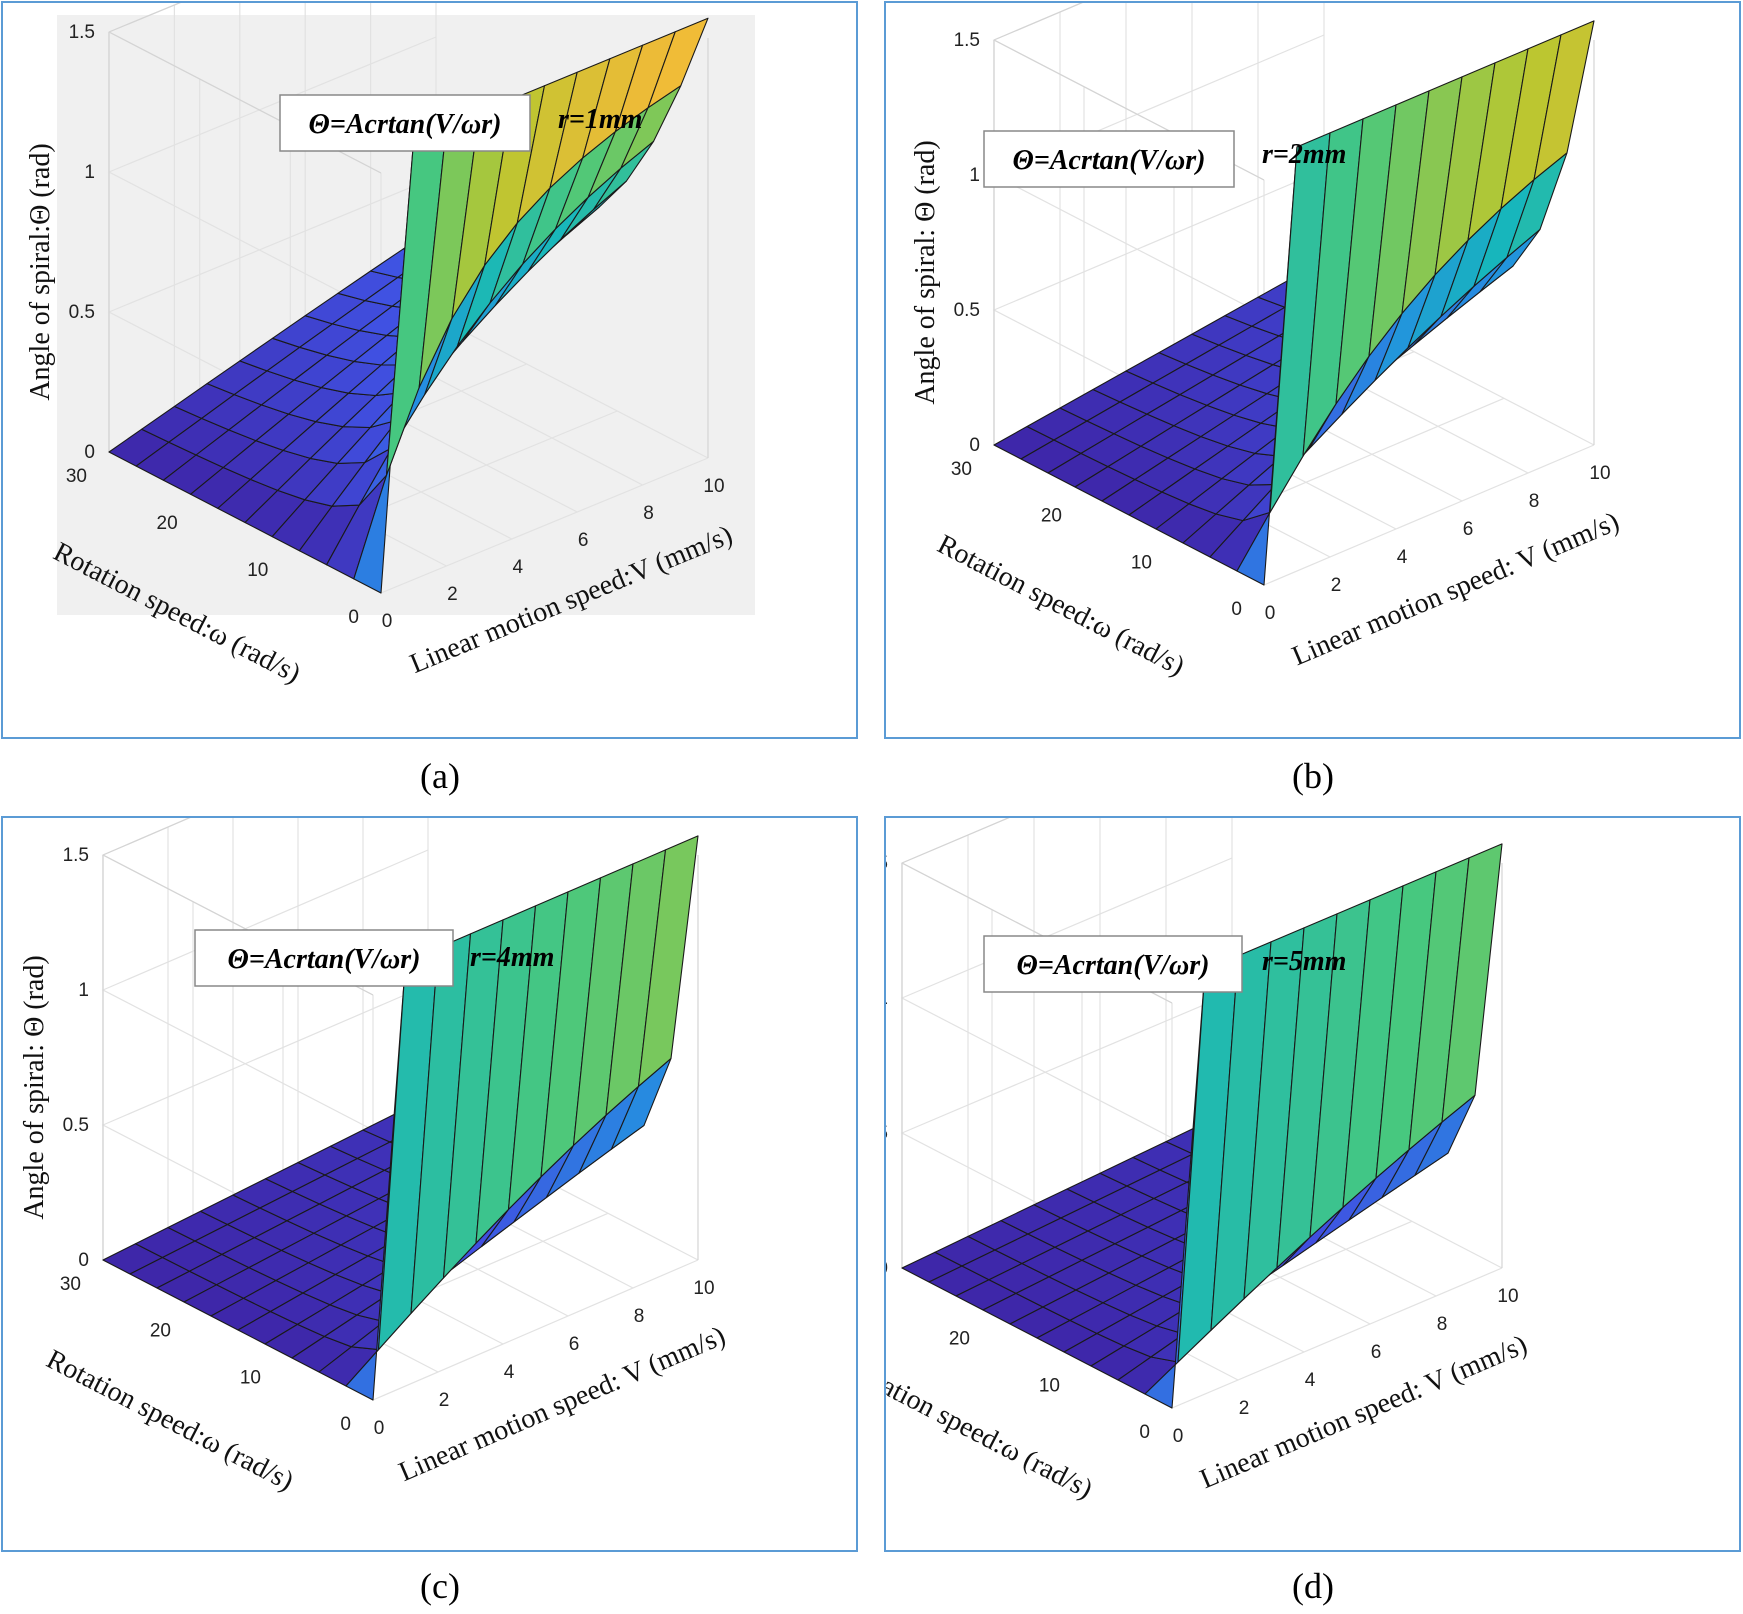  What do you see at coordinates (1313, 776) in the screenshot?
I see `caption-b: (b)` at bounding box center [1313, 776].